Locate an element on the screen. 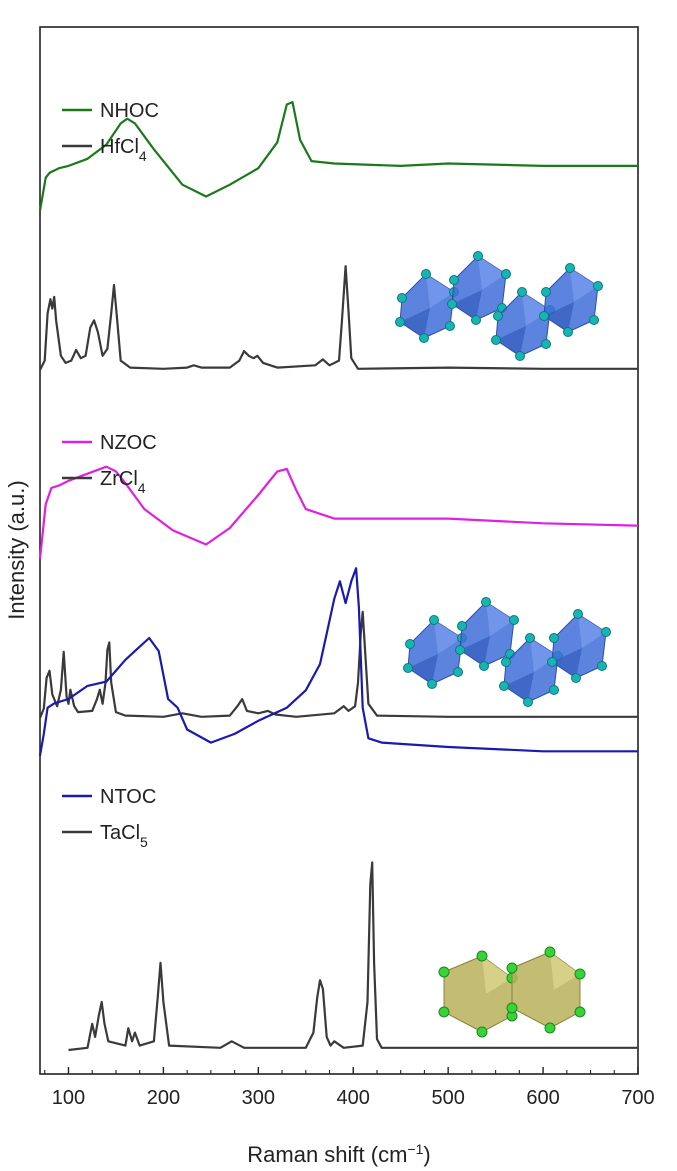  x-axis-title: Raman shift (cm−1) is located at coordinates (338, 1154).